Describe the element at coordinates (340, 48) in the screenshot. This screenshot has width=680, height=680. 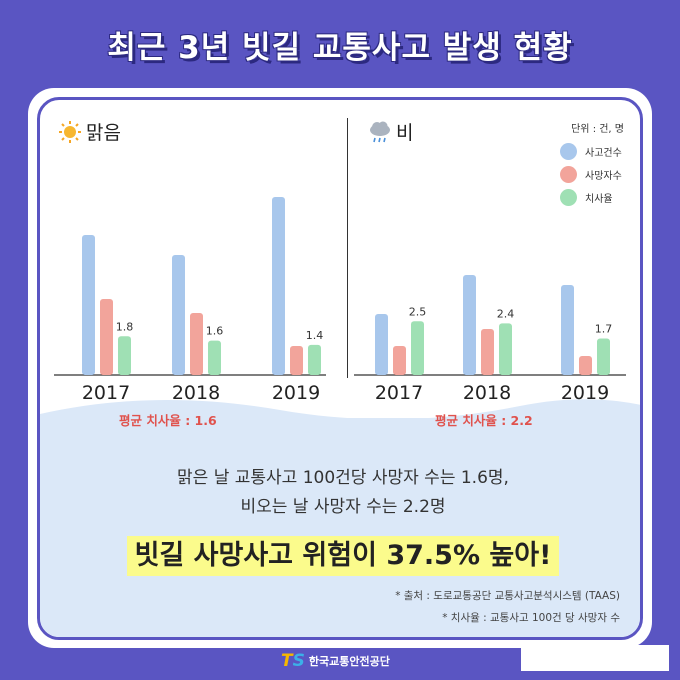
I see `page-title: 최근 3년 빗길 교통사고 발생 현황` at that location.